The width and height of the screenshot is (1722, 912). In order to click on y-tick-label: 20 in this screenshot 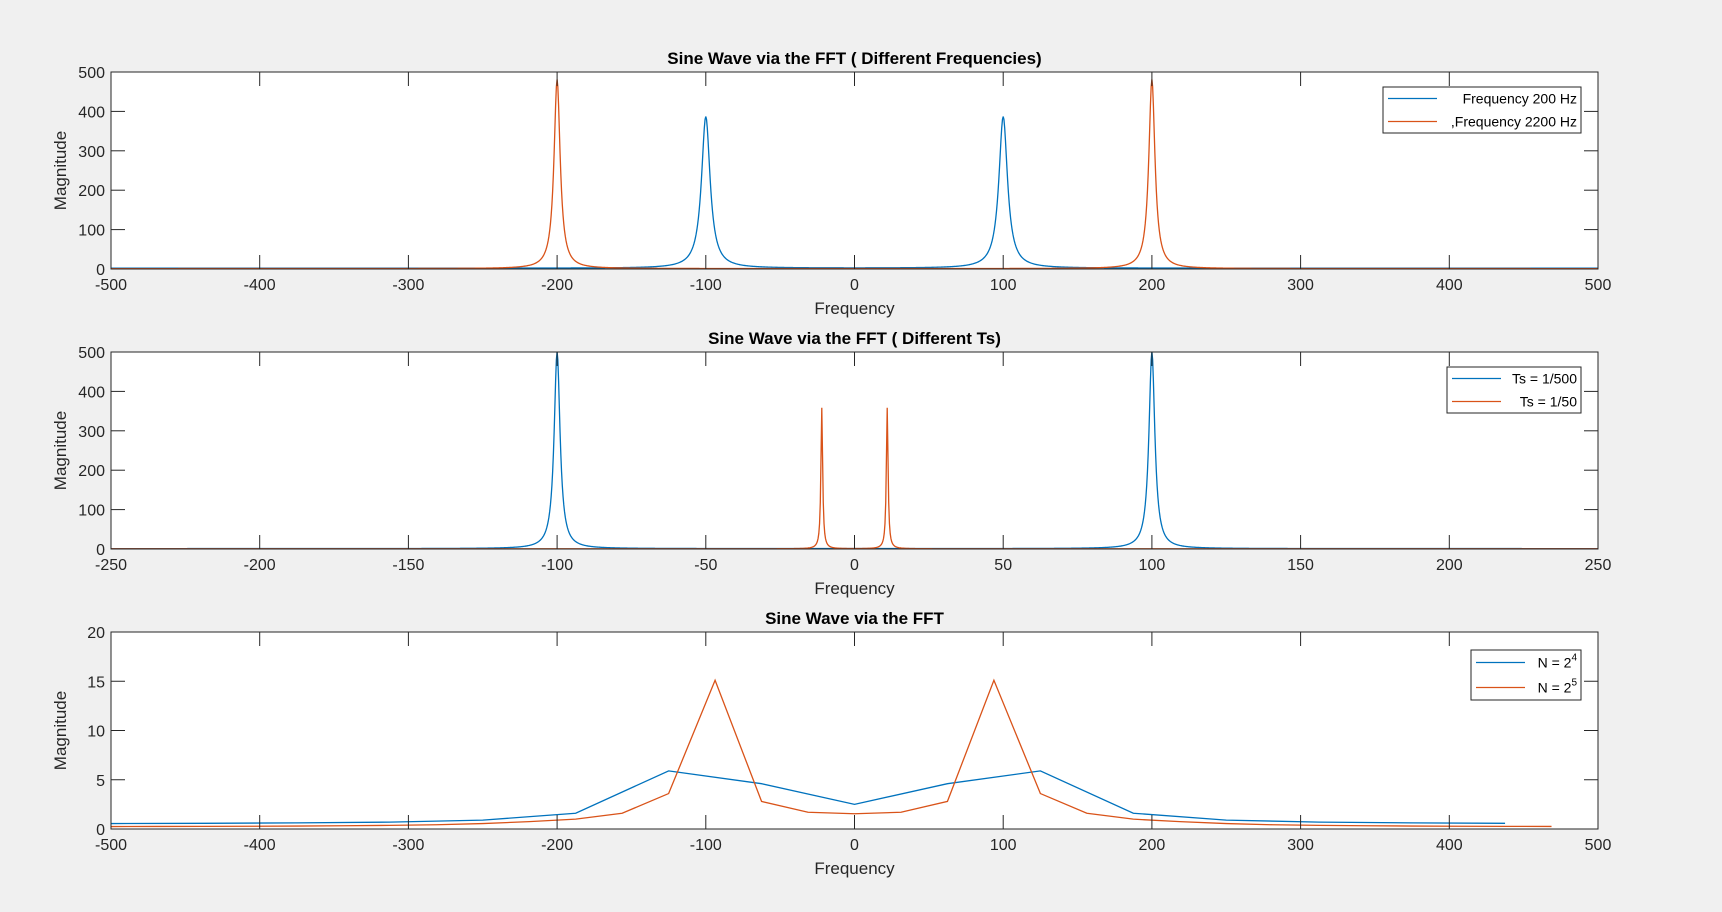, I will do `click(96, 633)`.